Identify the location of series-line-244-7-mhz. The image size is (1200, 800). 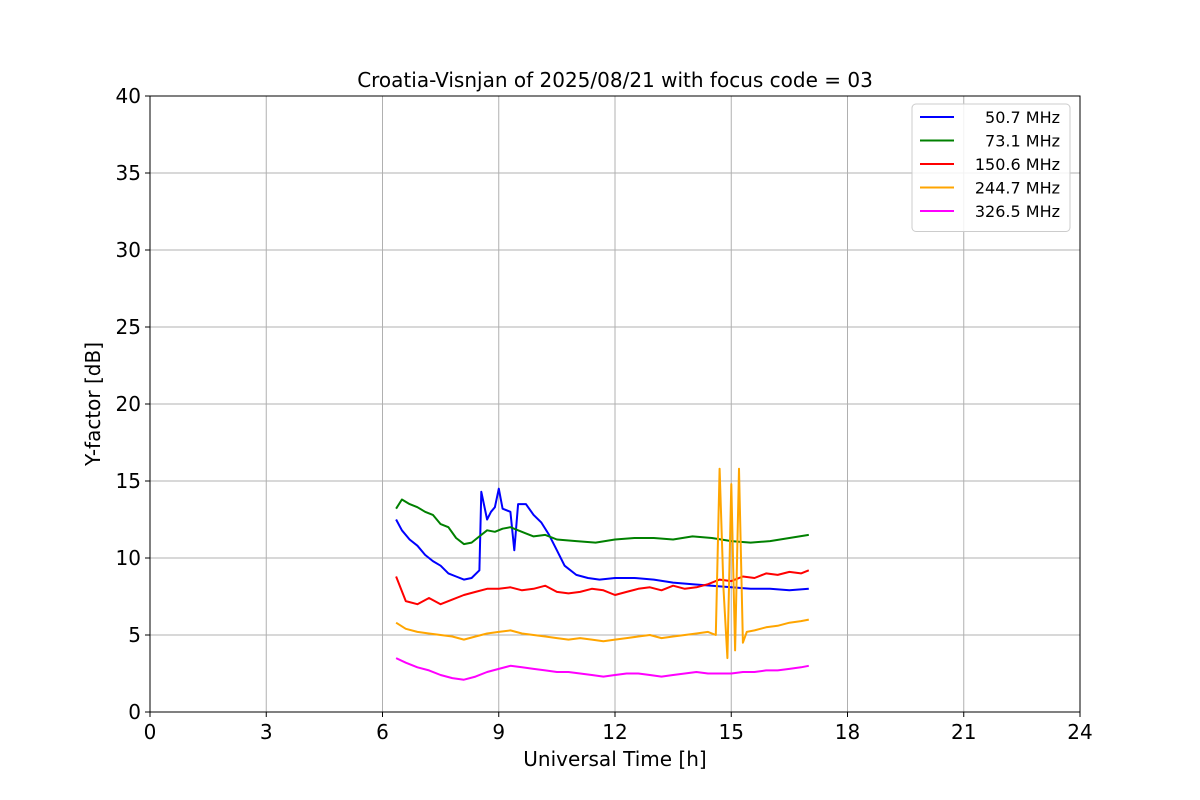
(602, 563).